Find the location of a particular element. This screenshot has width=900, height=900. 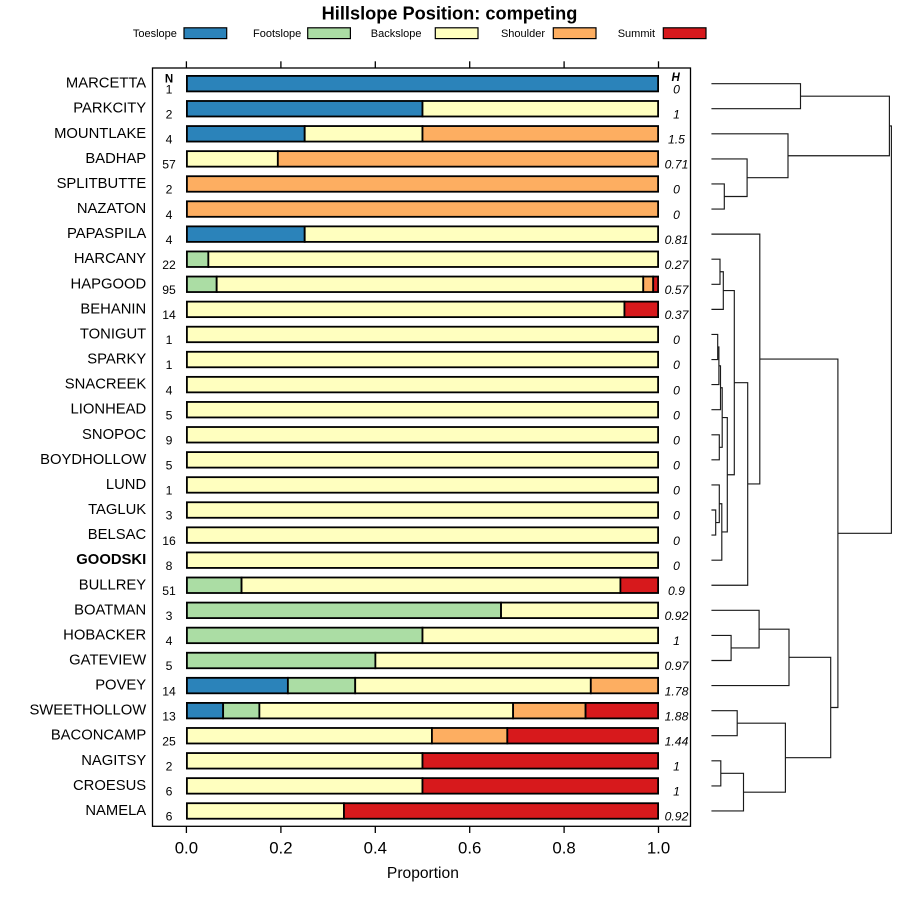

svg-text: 1.5 is located at coordinates (676, 140).